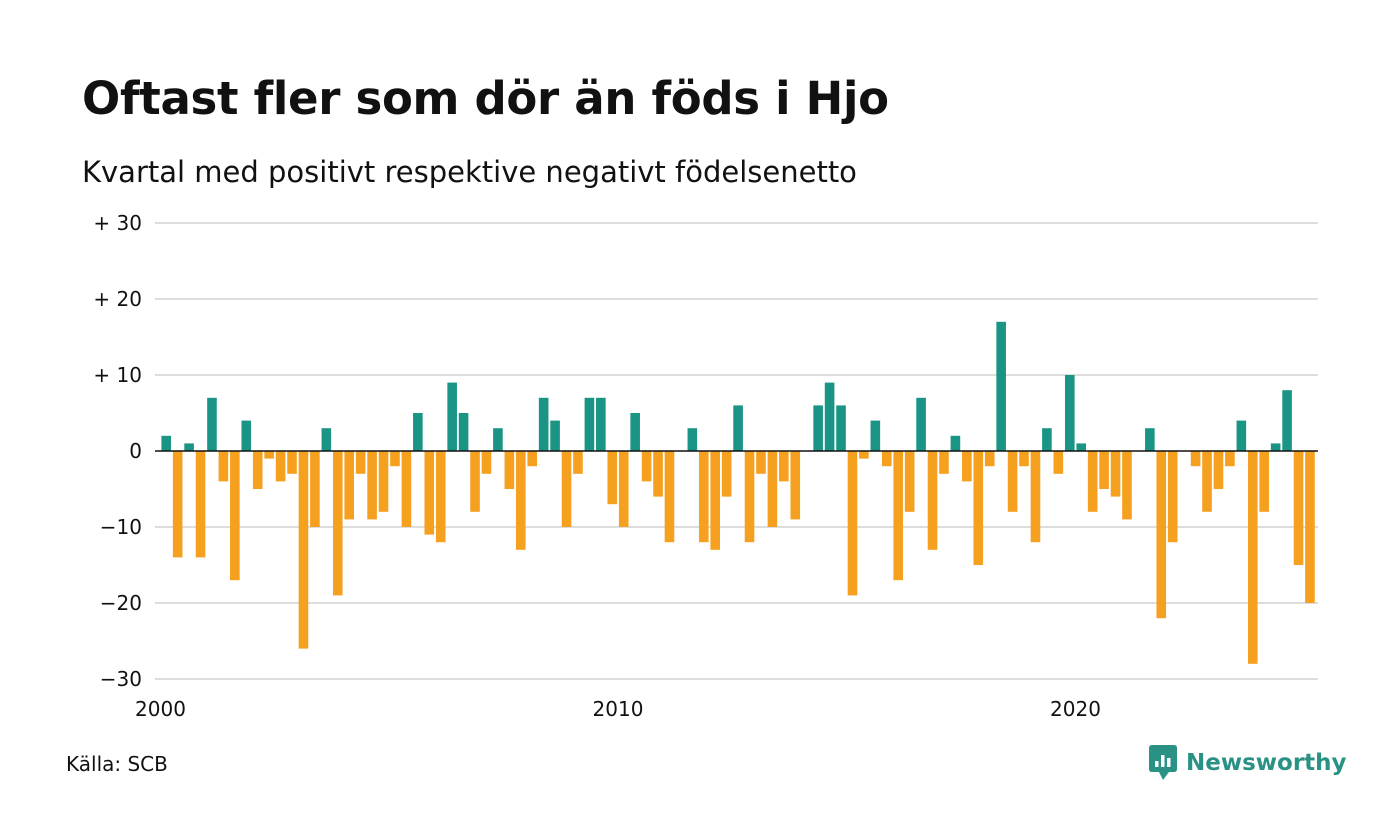 This screenshot has width=1400, height=840. I want to click on brand-name: Newsworthy, so click(1266, 763).